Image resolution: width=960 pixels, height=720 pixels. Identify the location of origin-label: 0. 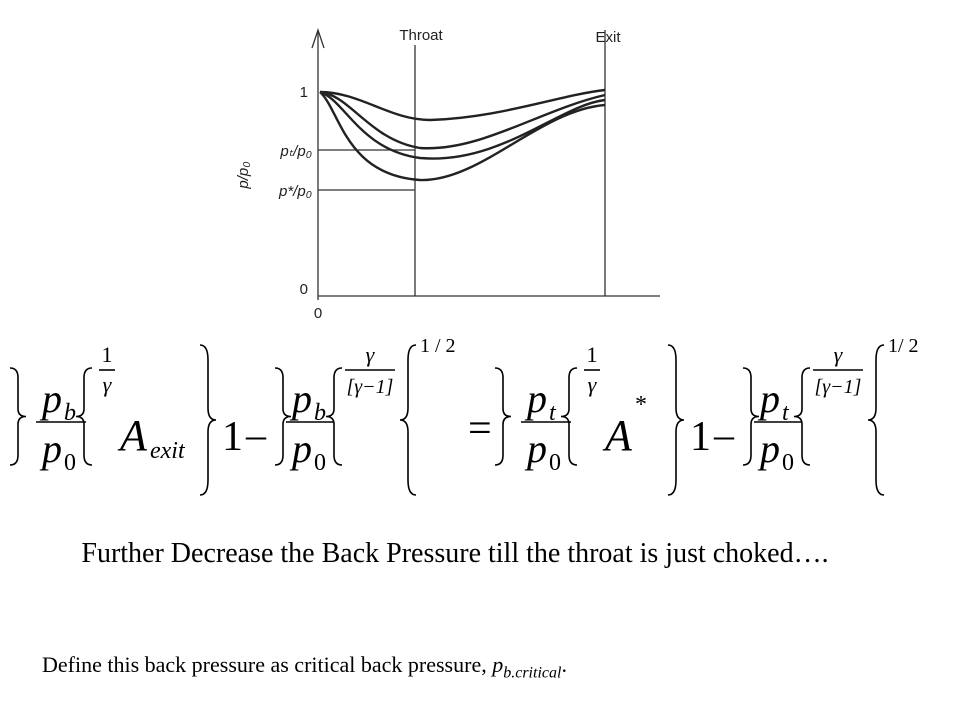
(318, 313).